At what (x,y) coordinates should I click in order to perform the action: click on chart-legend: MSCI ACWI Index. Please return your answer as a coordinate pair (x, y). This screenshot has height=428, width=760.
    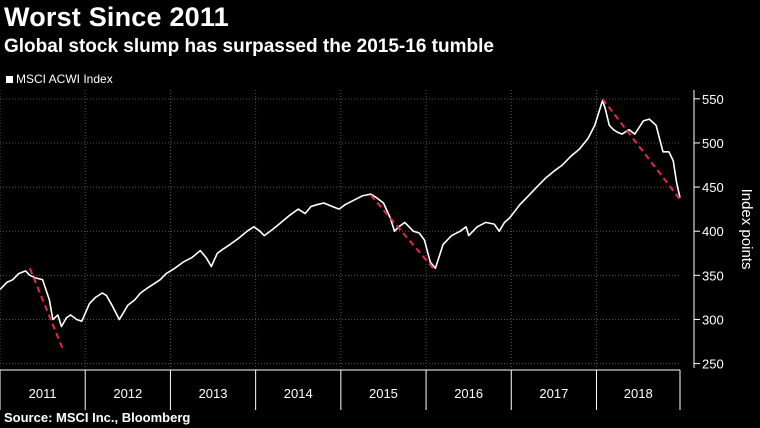
    Looking at the image, I should click on (59, 79).